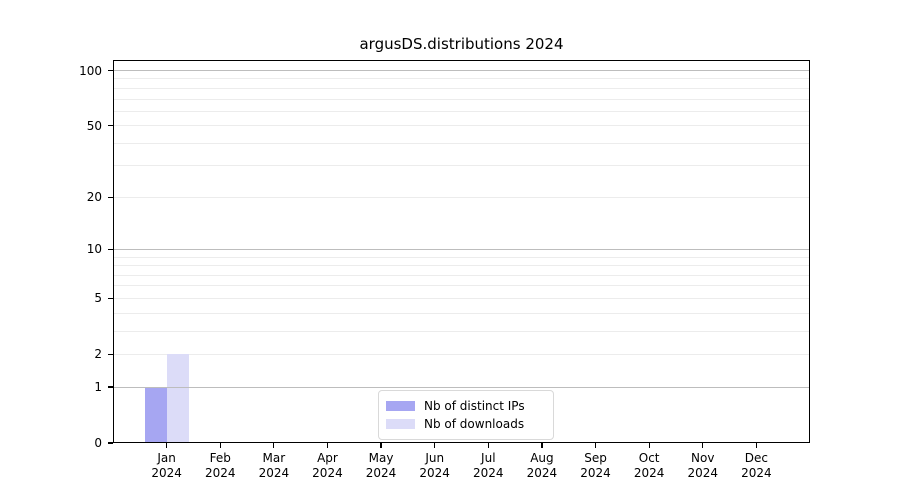 The image size is (900, 500). What do you see at coordinates (595, 465) in the screenshot?
I see `x-tick-label: Sep 2024` at bounding box center [595, 465].